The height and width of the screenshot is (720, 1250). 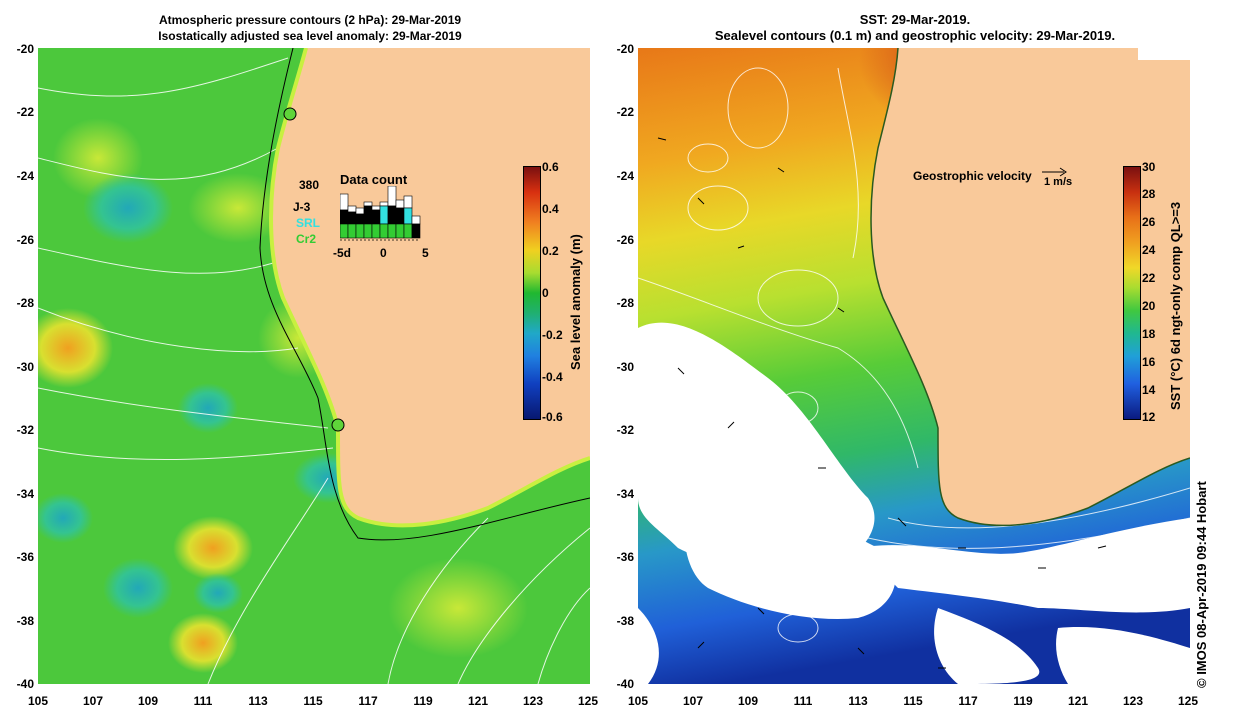 What do you see at coordinates (1054, 172) in the screenshot?
I see `velocity-scale-arrow-icon` at bounding box center [1054, 172].